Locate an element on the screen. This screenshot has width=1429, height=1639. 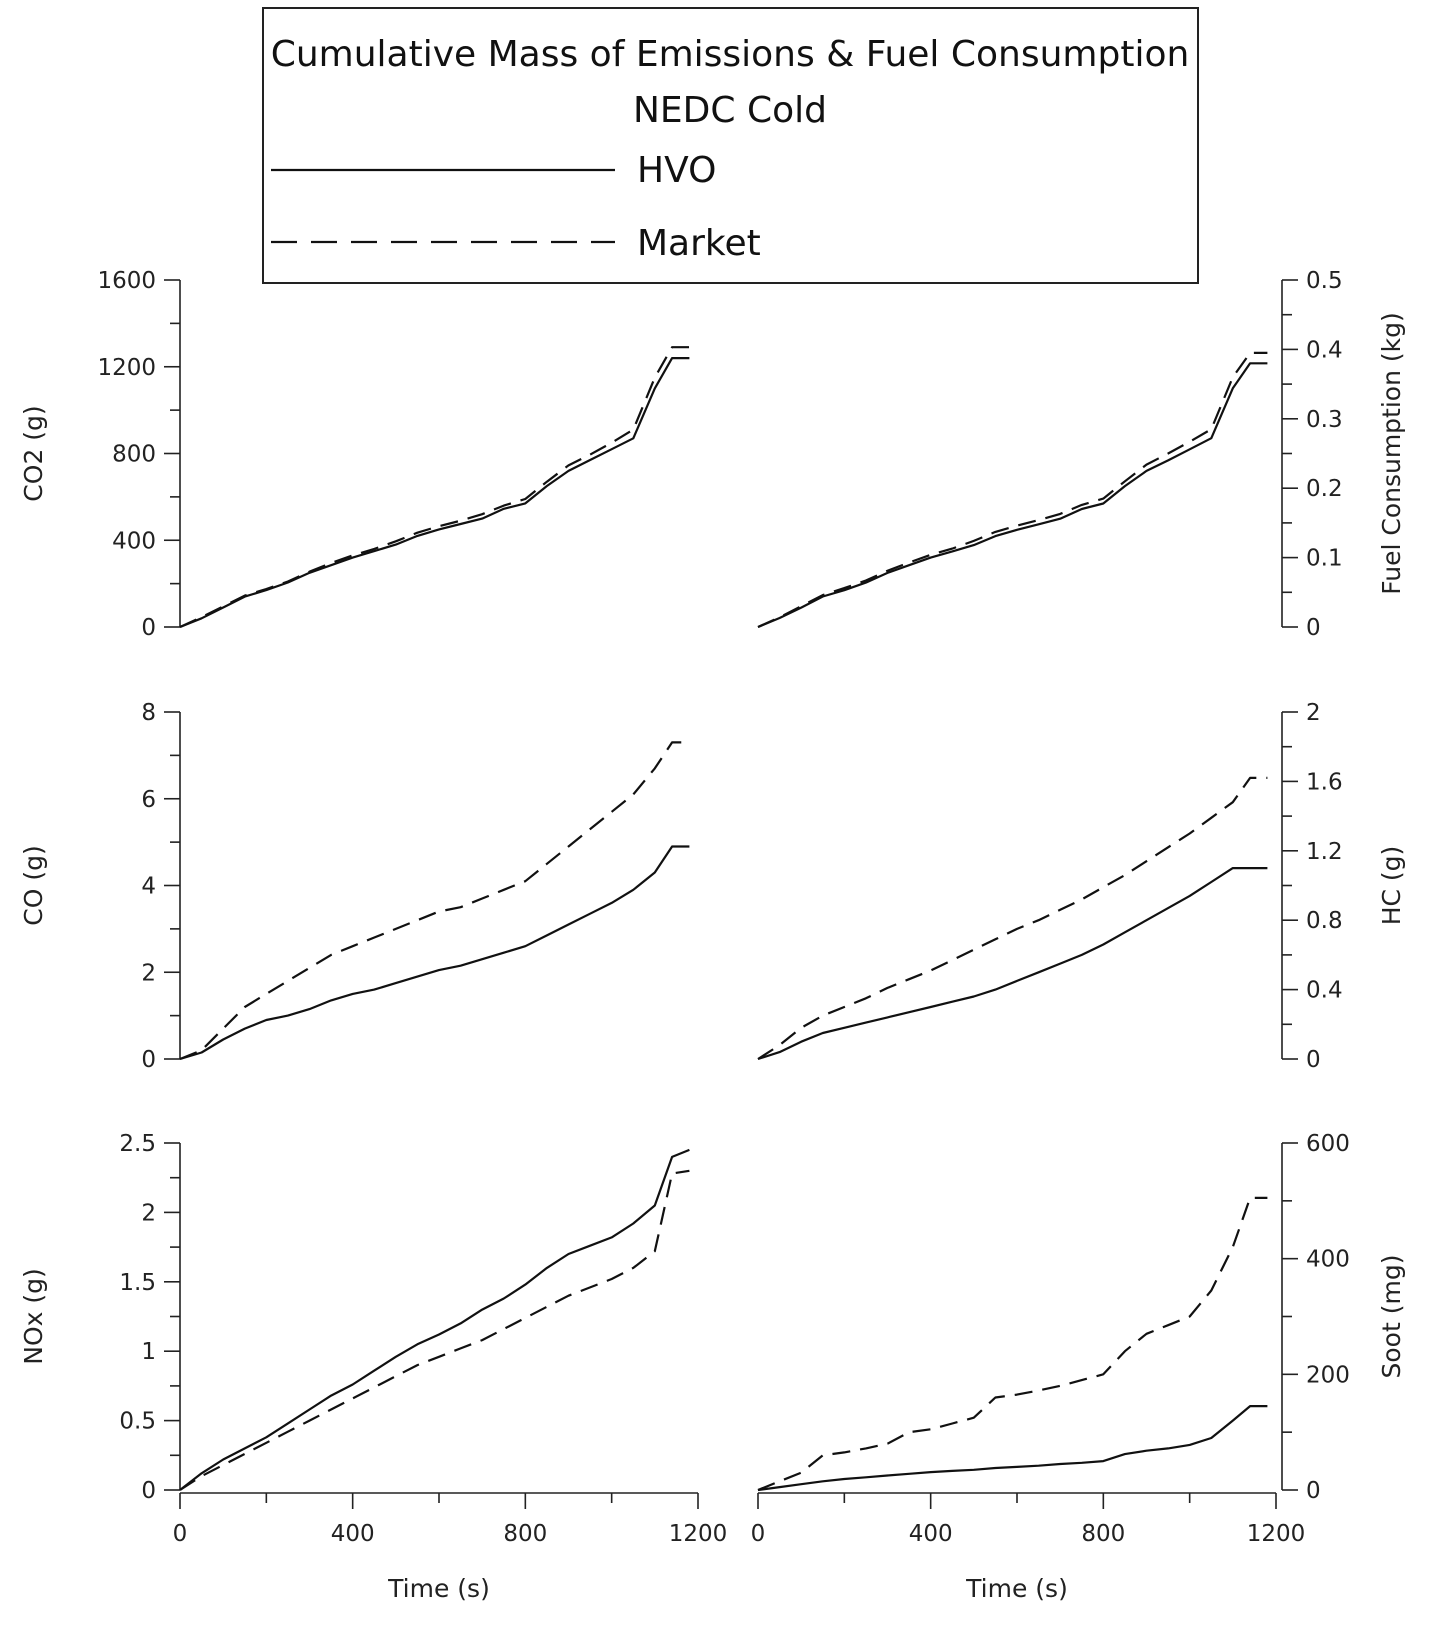
y-tick-label: 4 is located at coordinates (148, 887).